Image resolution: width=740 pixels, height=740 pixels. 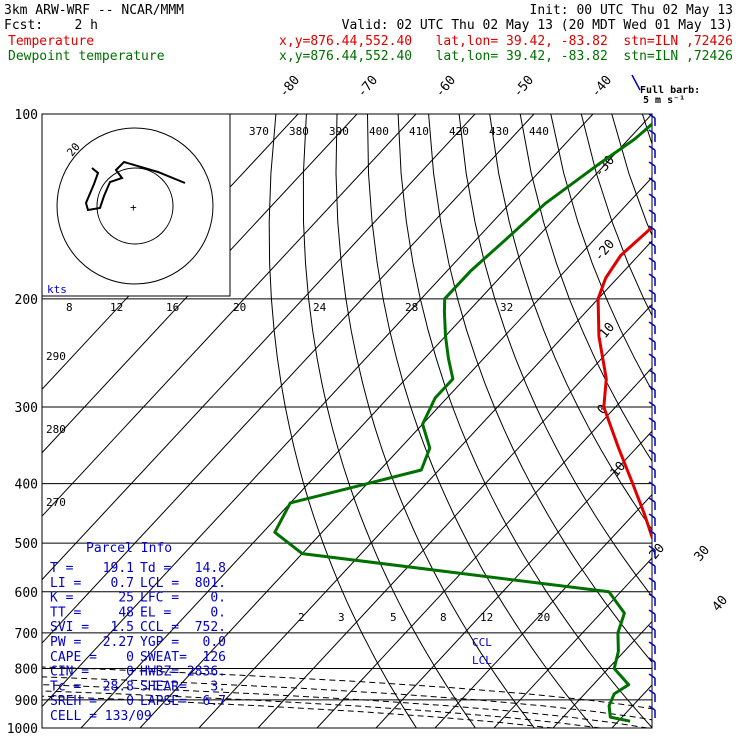 What do you see at coordinates (26, 544) in the screenshot?
I see `pressure-tick-label: 500` at bounding box center [26, 544].